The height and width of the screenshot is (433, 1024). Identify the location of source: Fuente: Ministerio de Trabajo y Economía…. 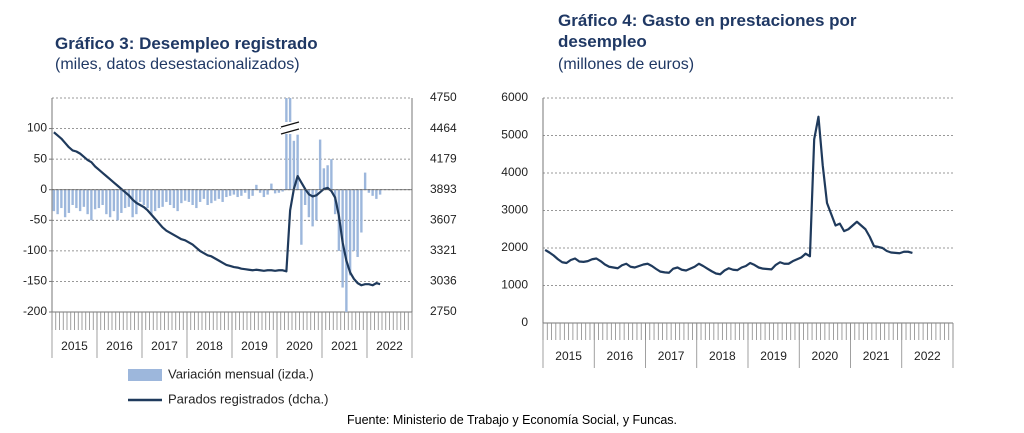
(512, 420).